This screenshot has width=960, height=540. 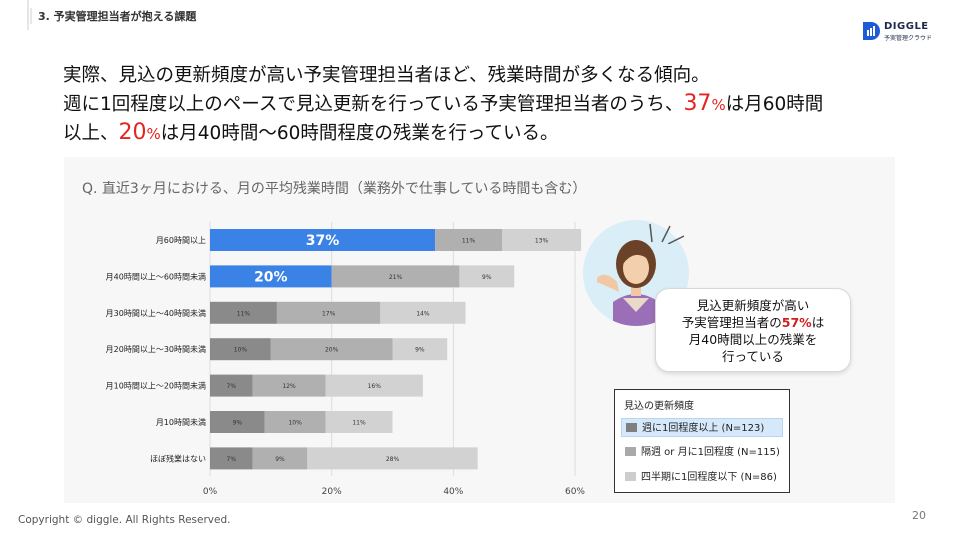 What do you see at coordinates (156, 349) in the screenshot?
I see `category-label: 月20時間以上〜30時間未満` at bounding box center [156, 349].